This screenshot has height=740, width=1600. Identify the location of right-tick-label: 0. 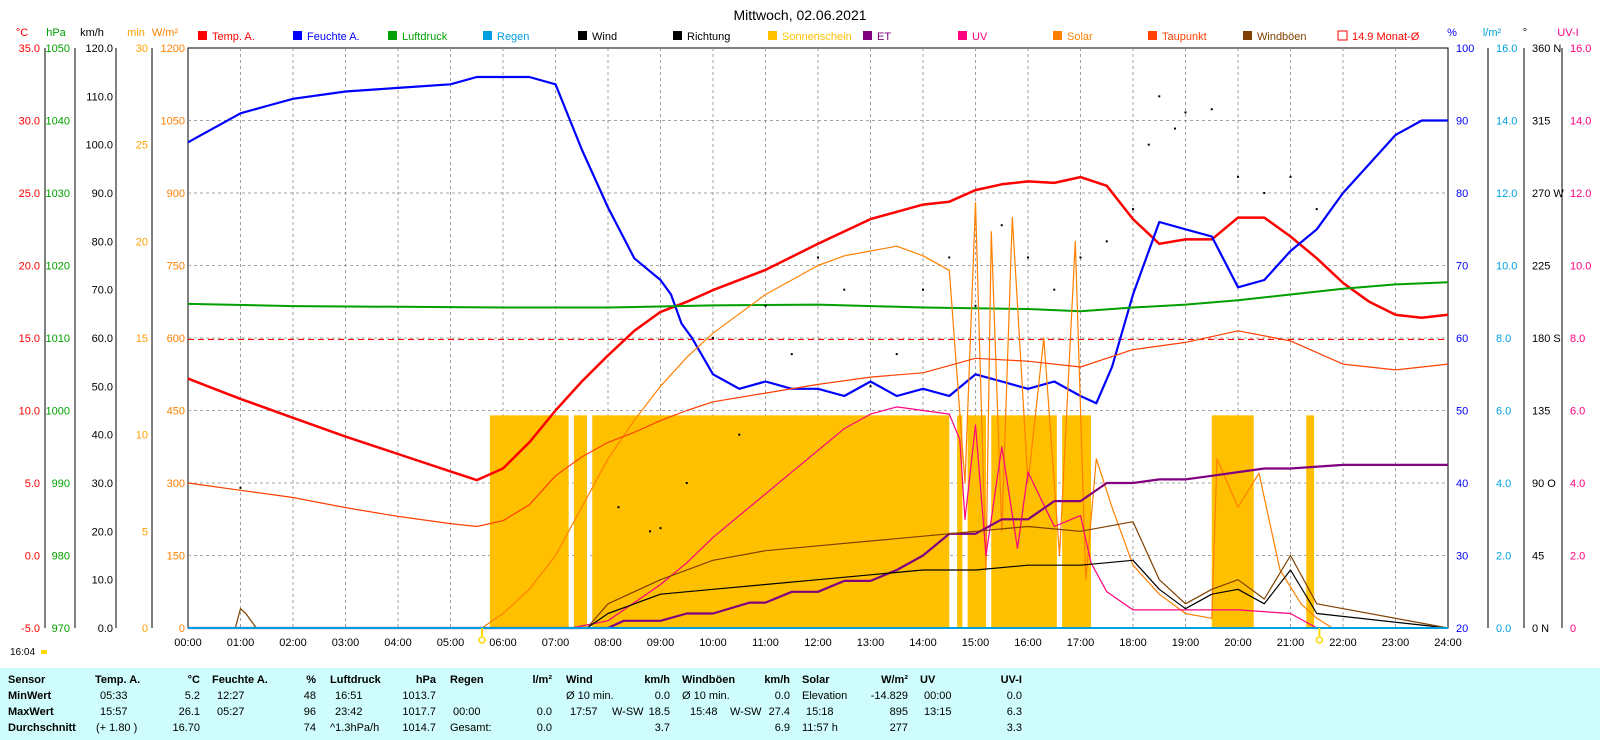
(1573, 629).